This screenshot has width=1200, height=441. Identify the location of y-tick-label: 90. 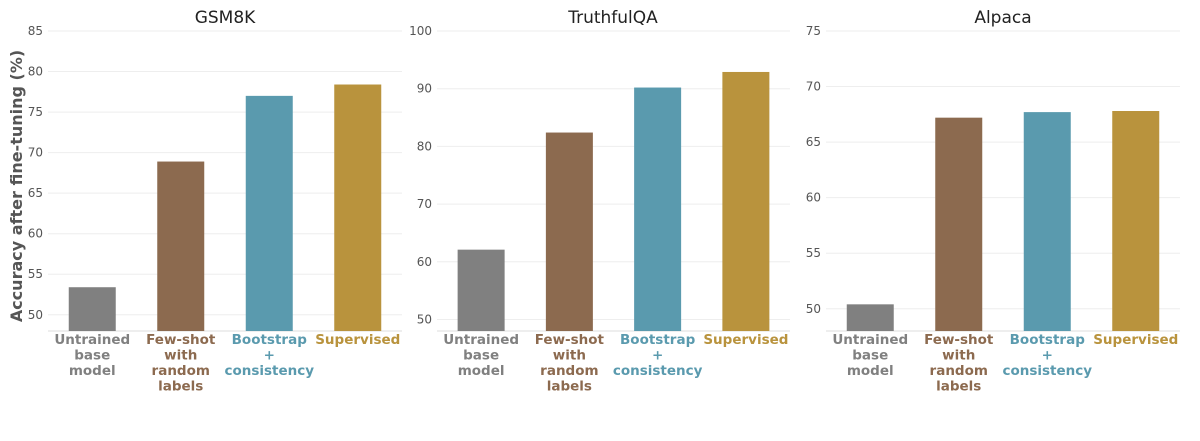
(424, 89).